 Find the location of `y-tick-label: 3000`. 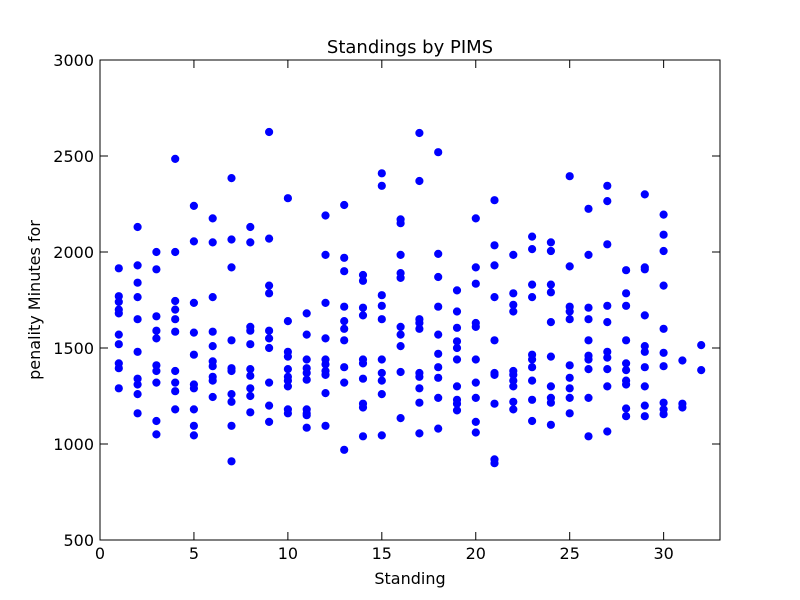

y-tick-label: 3000 is located at coordinates (73, 60).